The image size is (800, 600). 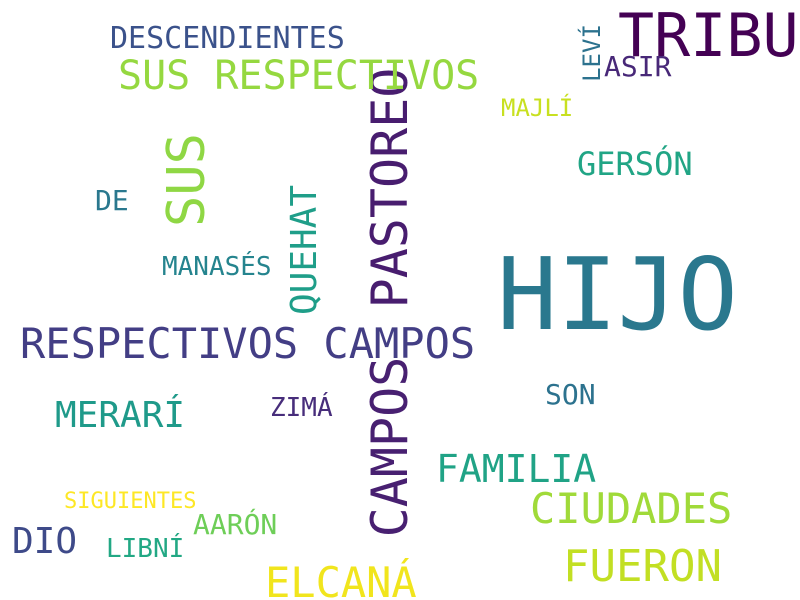 I want to click on word-ciudades: CIUDADES, so click(x=631, y=508).